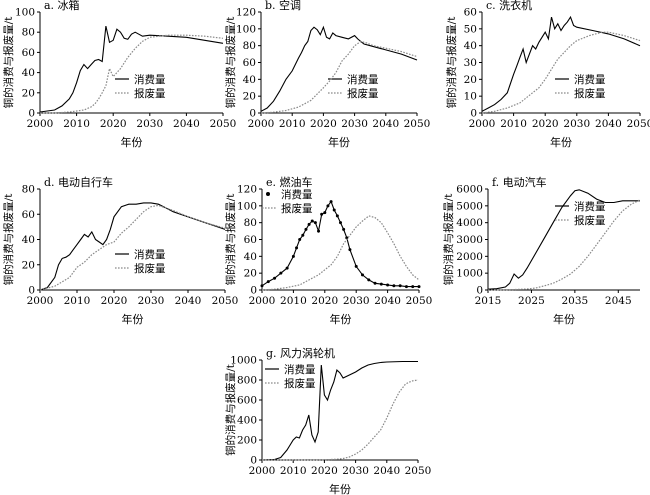 The image size is (650, 495). What do you see at coordinates (618, 301) in the screenshot?
I see `x-tick-label: 2045` at bounding box center [618, 301].